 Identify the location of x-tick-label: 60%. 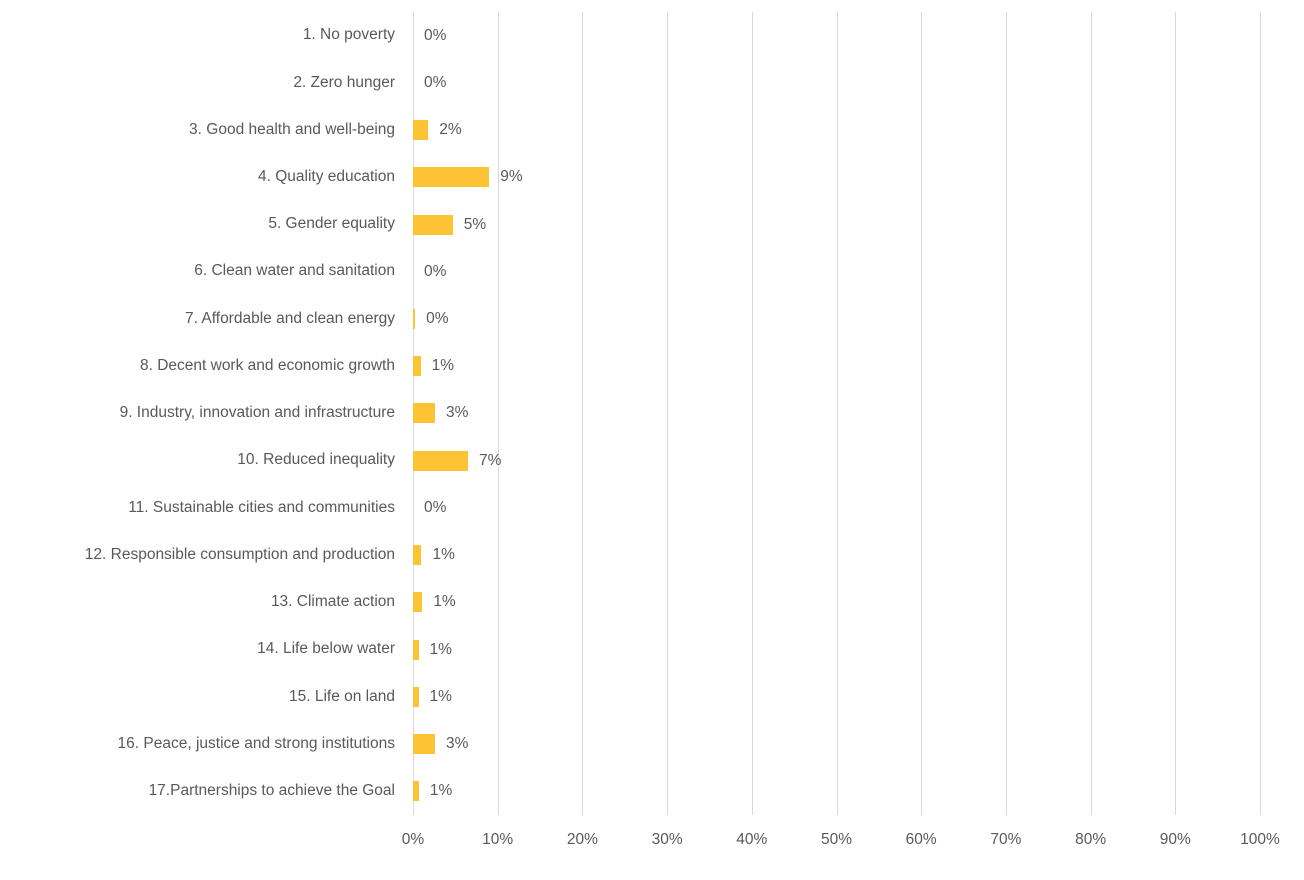
(921, 839).